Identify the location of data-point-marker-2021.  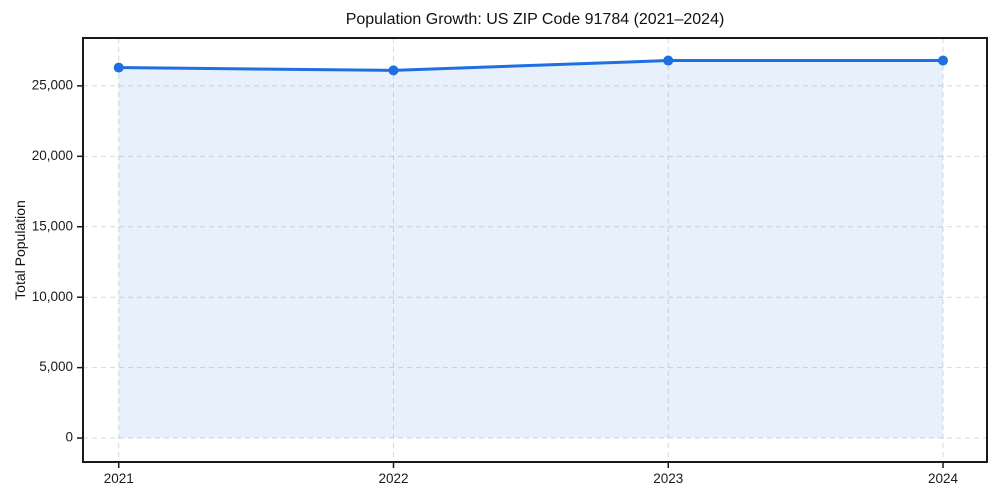
(118, 67).